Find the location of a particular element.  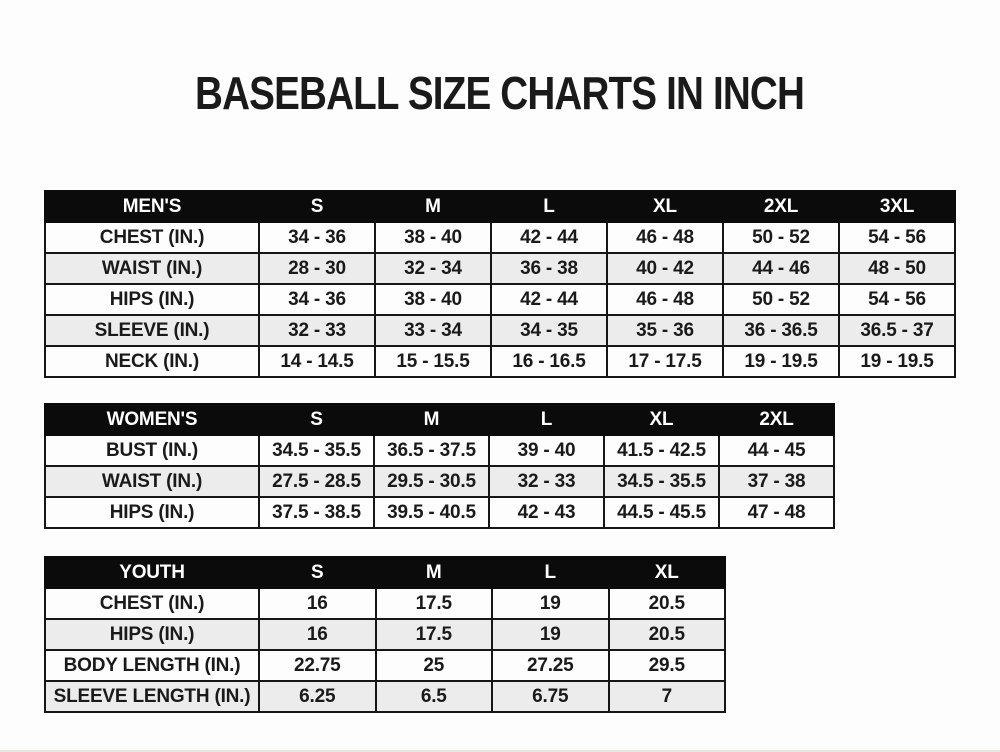

size-value-cell: 37 - 38 is located at coordinates (776, 481).